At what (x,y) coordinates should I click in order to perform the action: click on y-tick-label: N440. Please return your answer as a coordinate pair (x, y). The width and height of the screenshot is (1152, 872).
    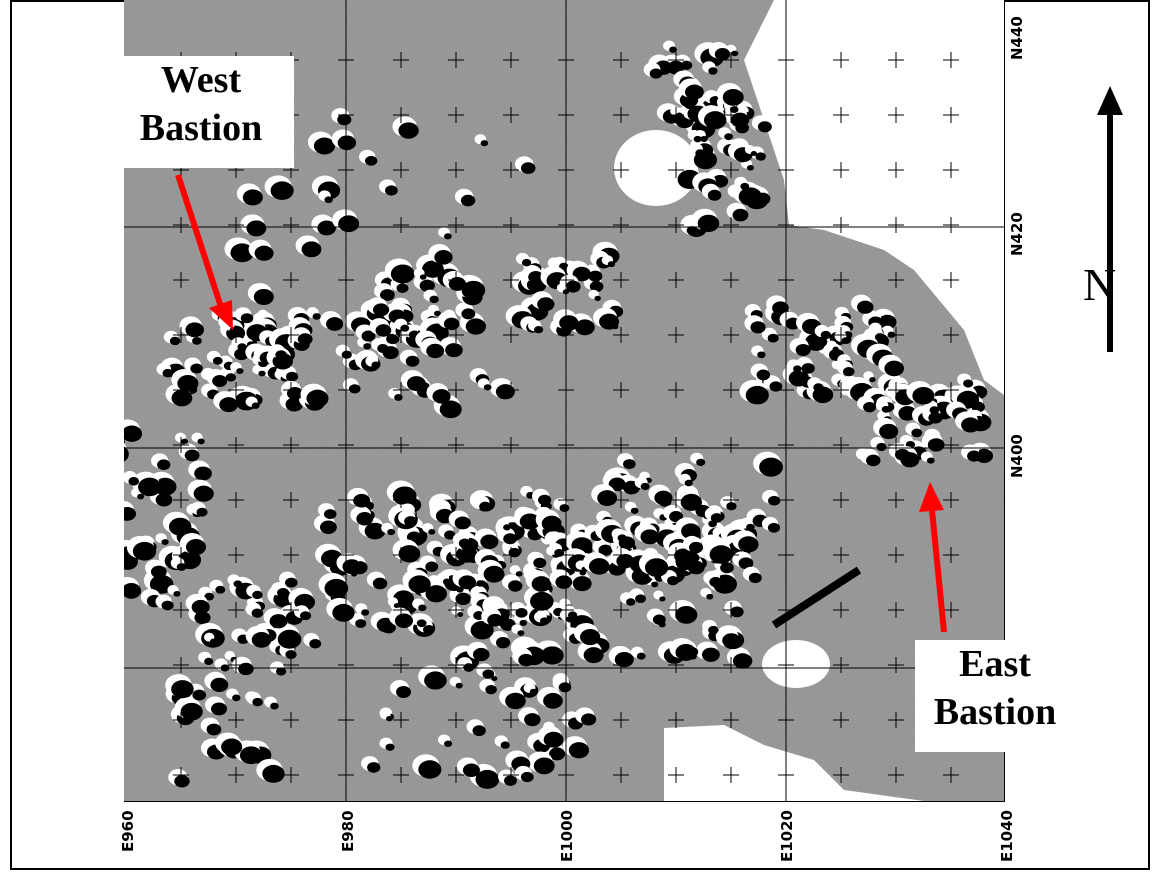
    Looking at the image, I should click on (1017, 38).